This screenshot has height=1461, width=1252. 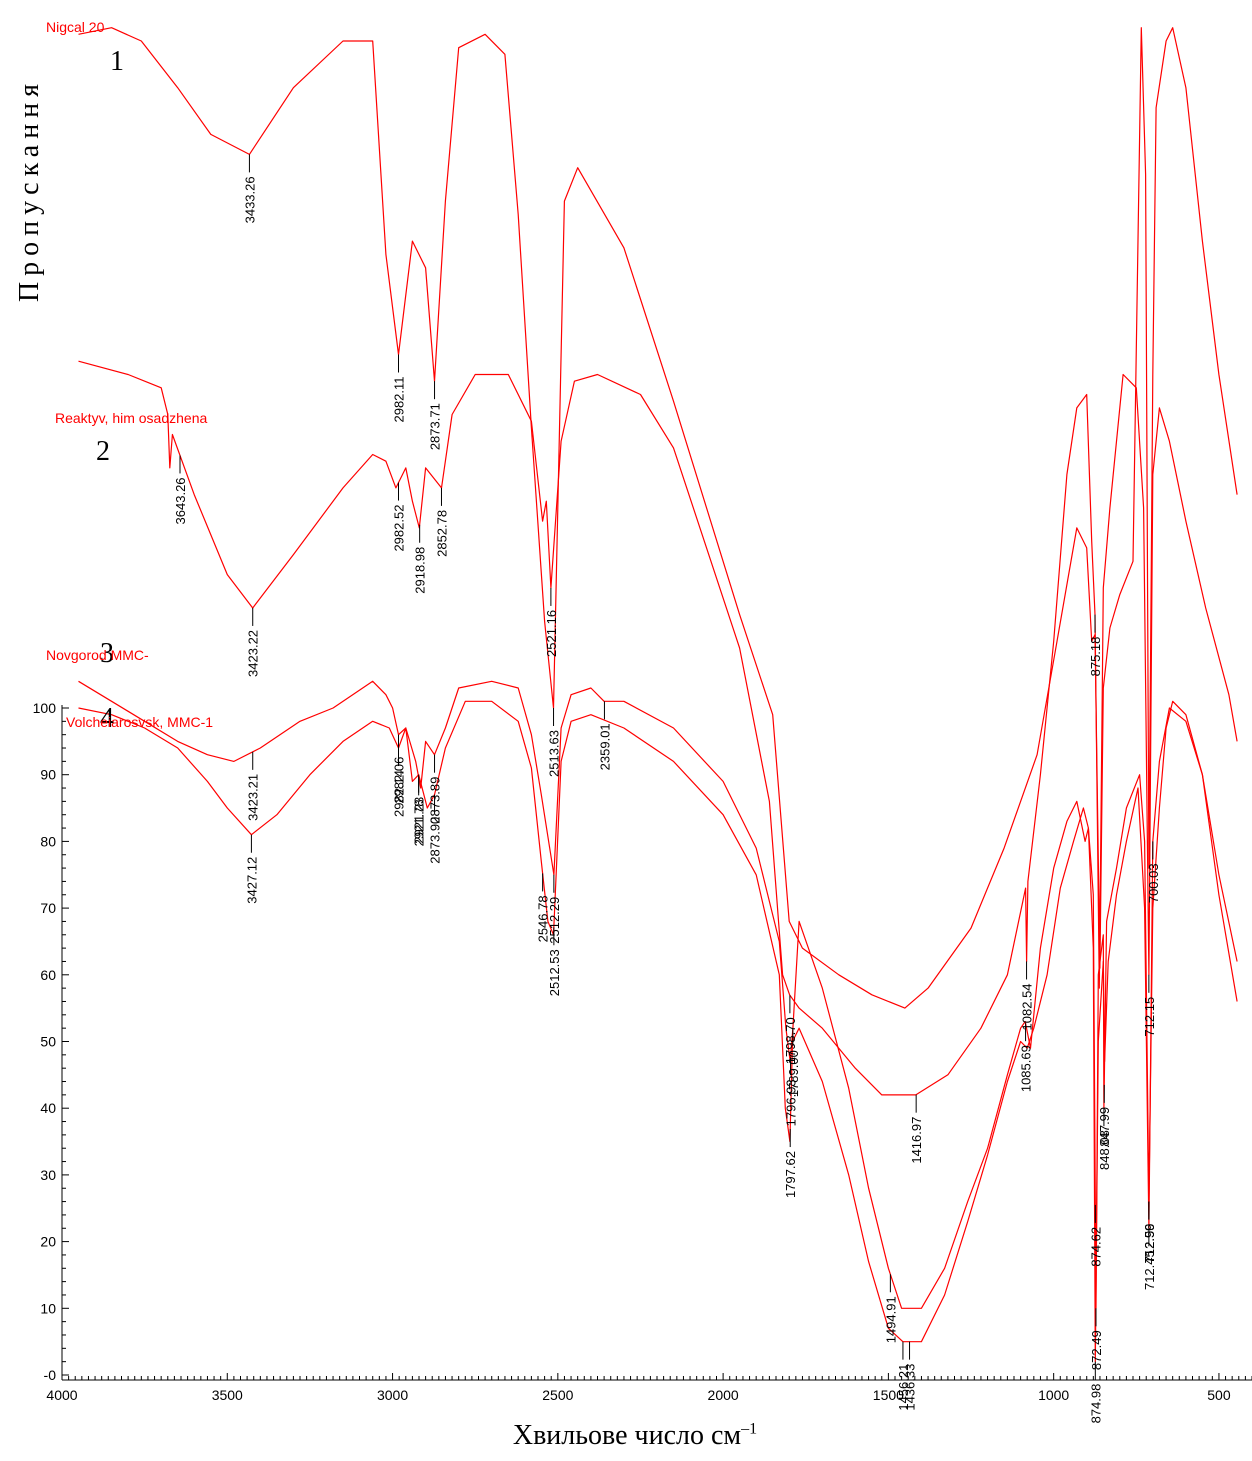 I want to click on peak-label: 2982.06, so click(x=399, y=780).